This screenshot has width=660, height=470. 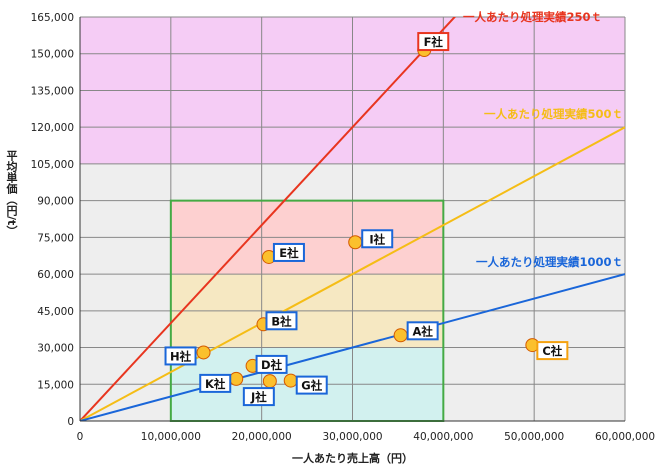 What do you see at coordinates (52, 165) in the screenshot?
I see `y-tick-label: 105,000` at bounding box center [52, 165].